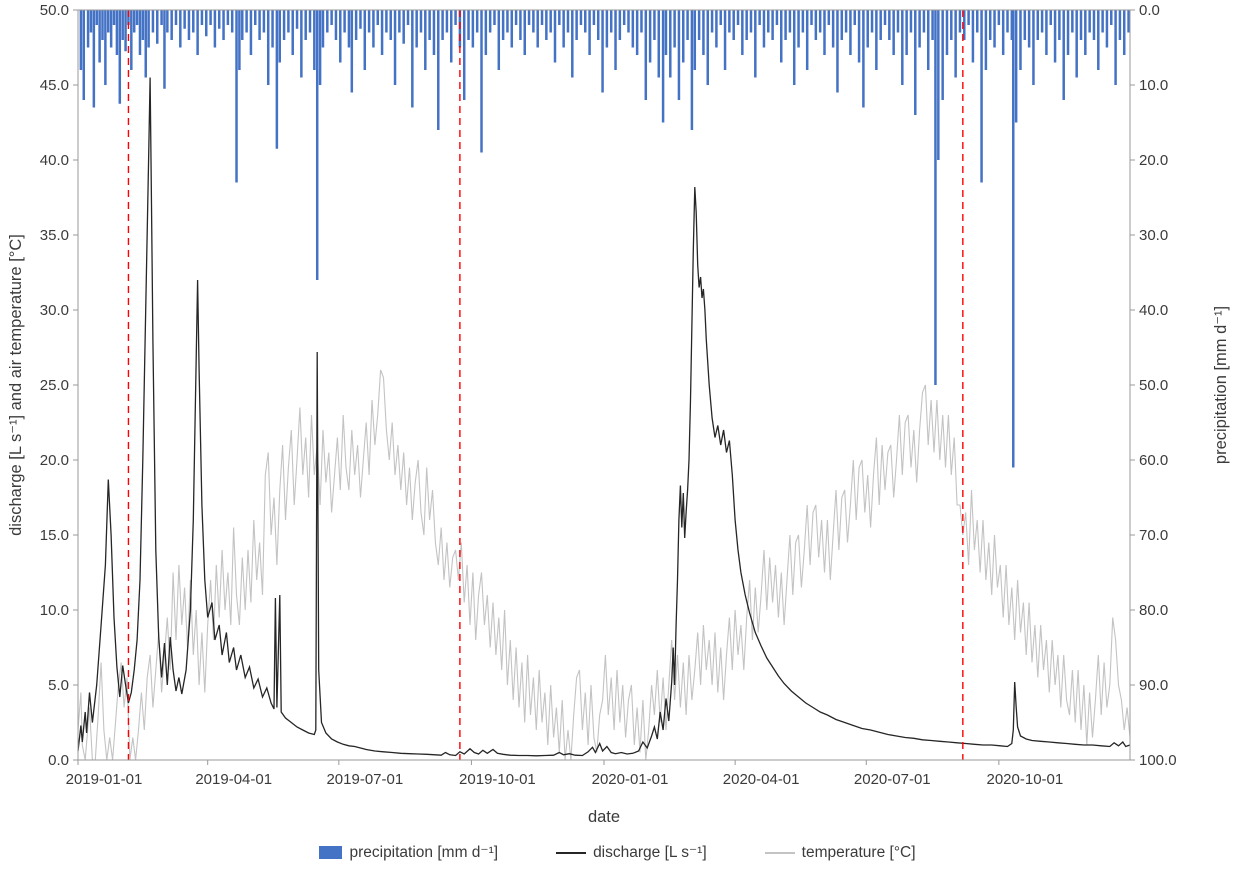 The width and height of the screenshot is (1235, 885). I want to click on y-left-tick-label: 35.0, so click(54, 235).